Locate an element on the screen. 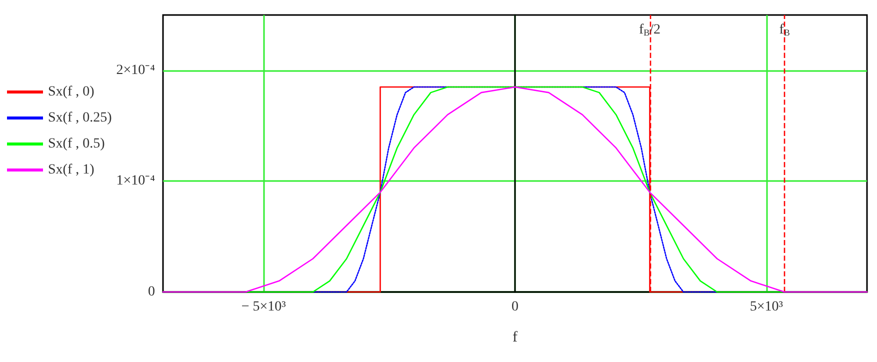 The height and width of the screenshot is (362, 877). legend-label: Sx(f , 0) is located at coordinates (71, 92).